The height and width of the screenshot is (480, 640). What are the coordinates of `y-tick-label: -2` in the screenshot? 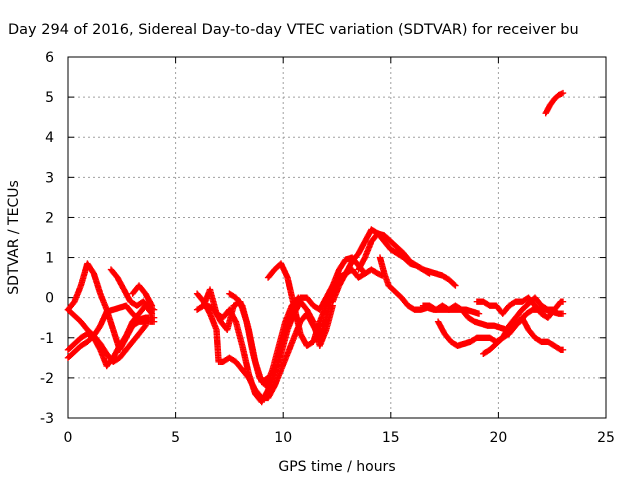 It's located at (47, 379).